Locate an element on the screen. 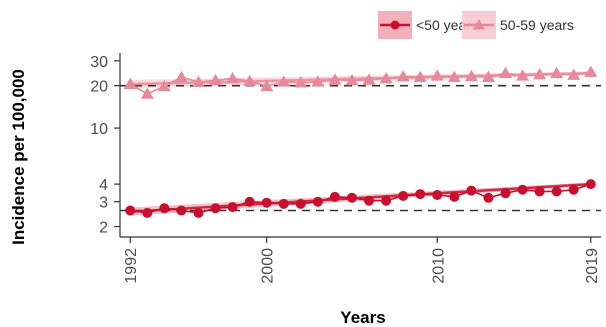 The height and width of the screenshot is (327, 606). x-tick-label: 2000 is located at coordinates (268, 266).